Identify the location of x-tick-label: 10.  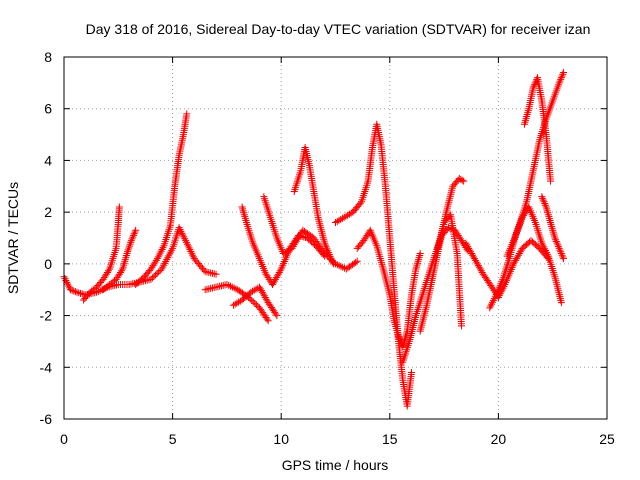
(281, 439).